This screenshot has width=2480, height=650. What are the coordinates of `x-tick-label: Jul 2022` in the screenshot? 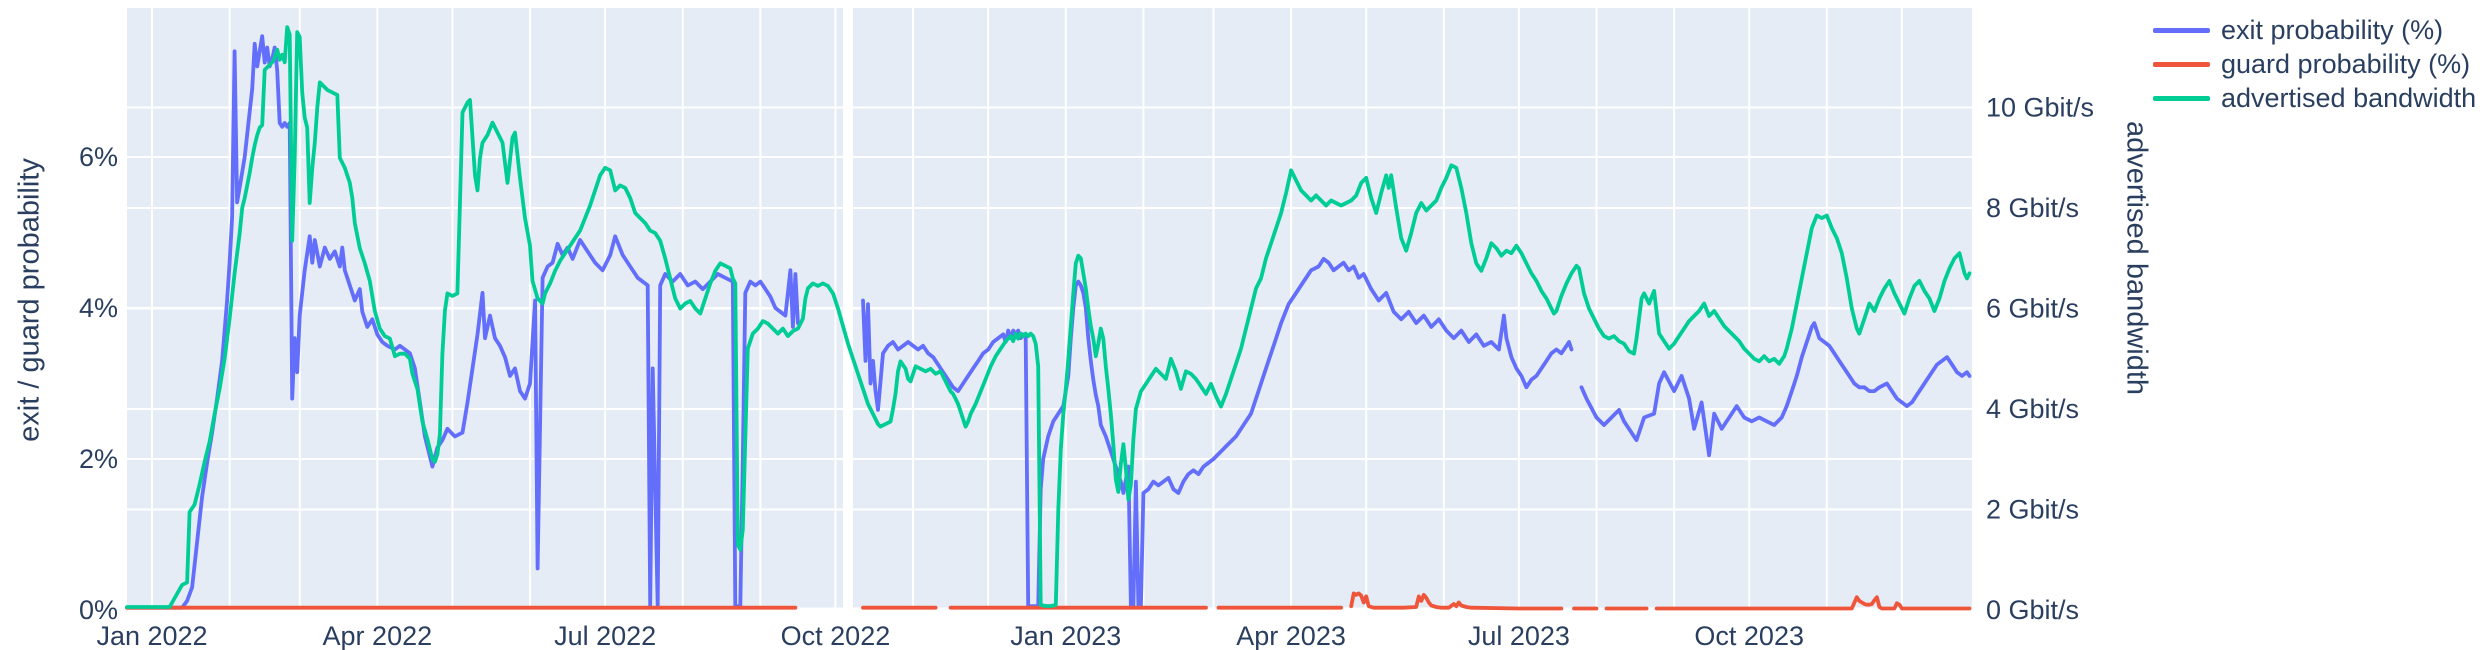 It's located at (605, 635).